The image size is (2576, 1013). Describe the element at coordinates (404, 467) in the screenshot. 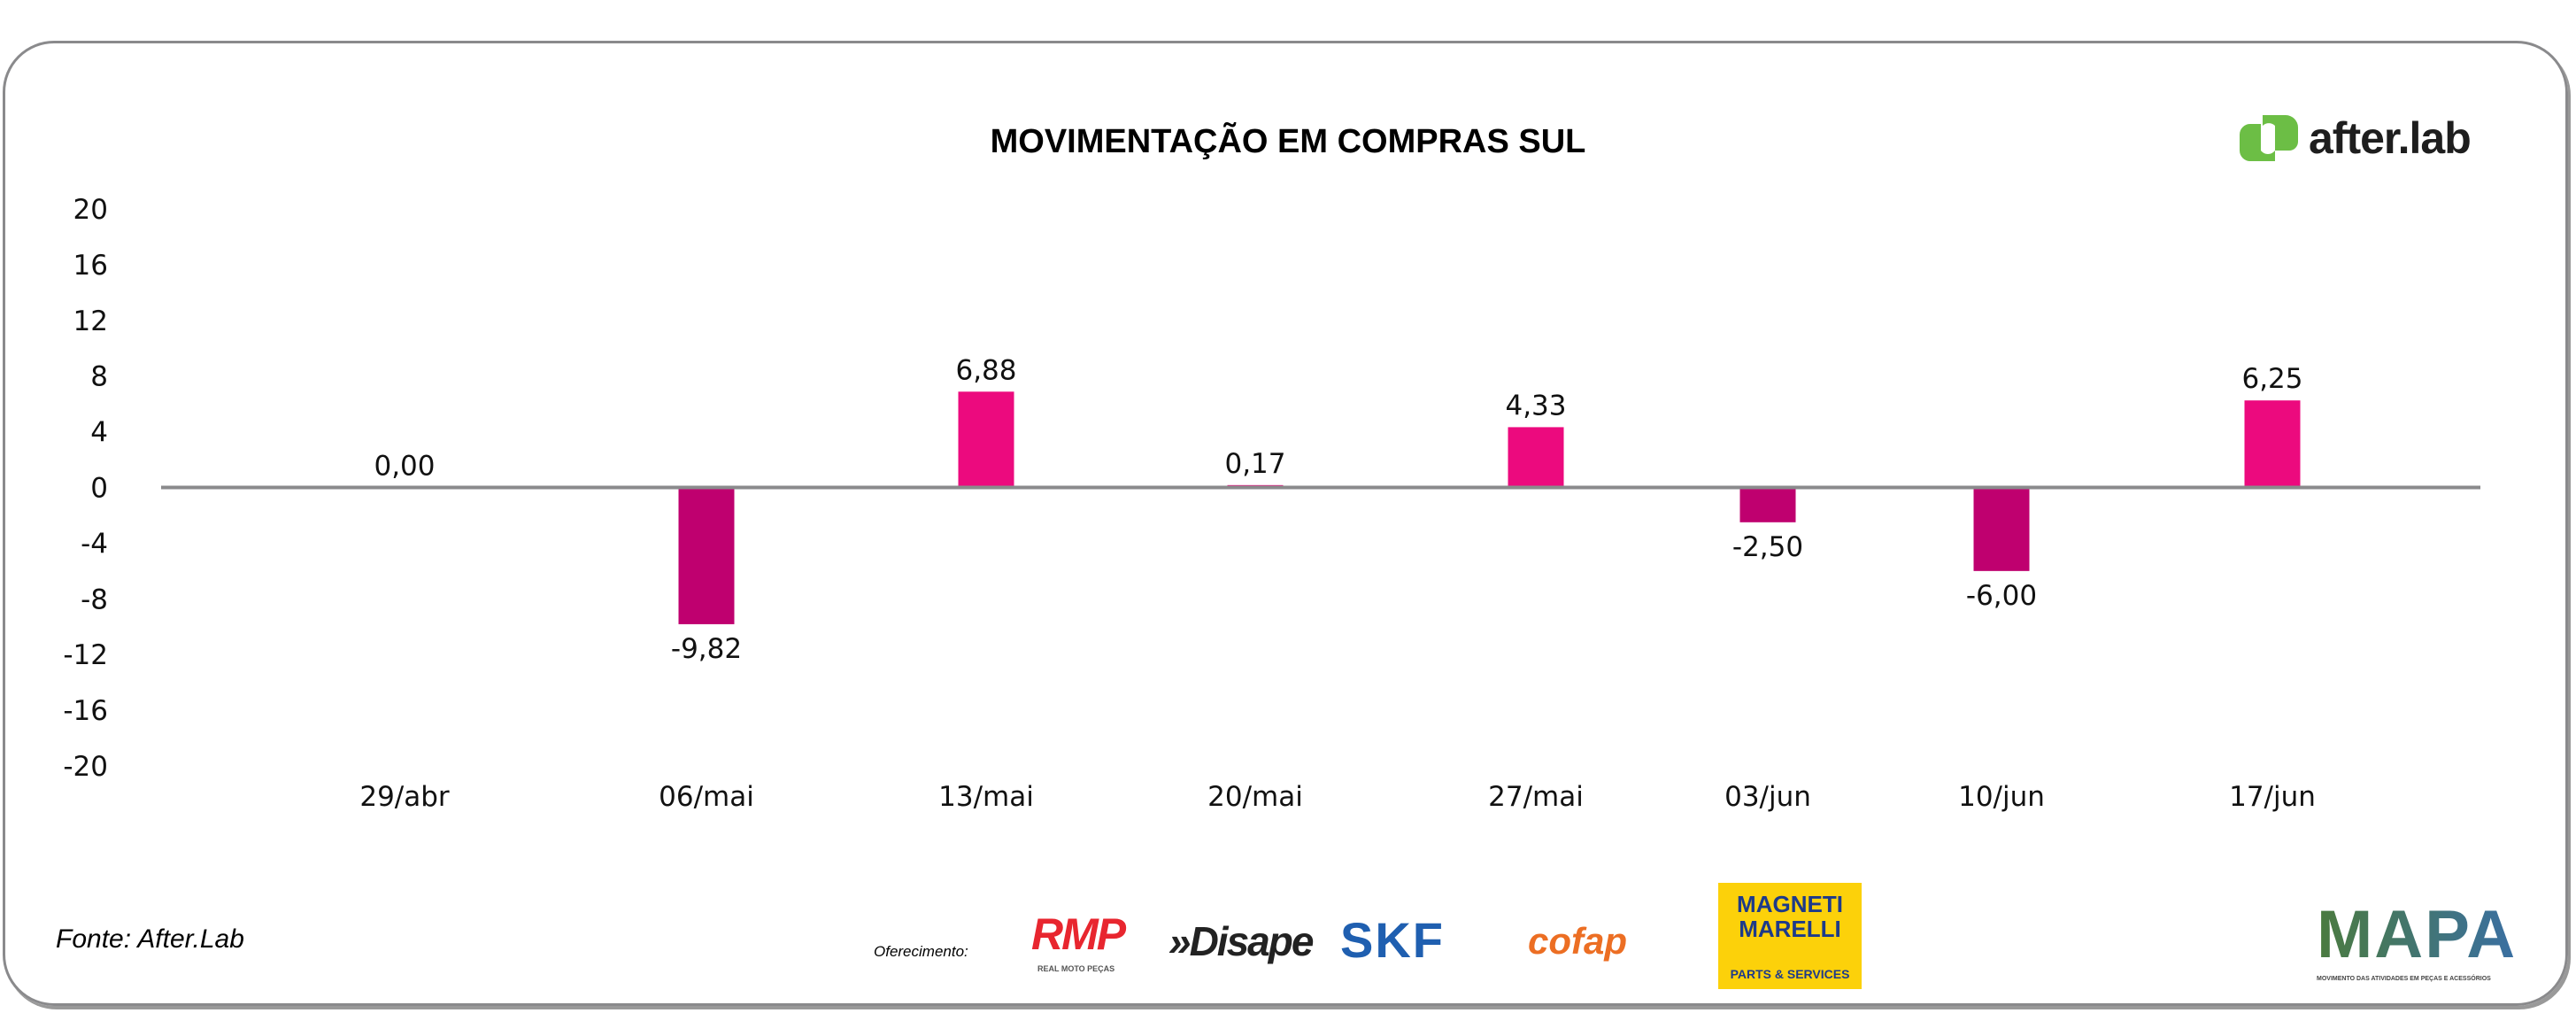

I see `data-label: 0,00` at that location.